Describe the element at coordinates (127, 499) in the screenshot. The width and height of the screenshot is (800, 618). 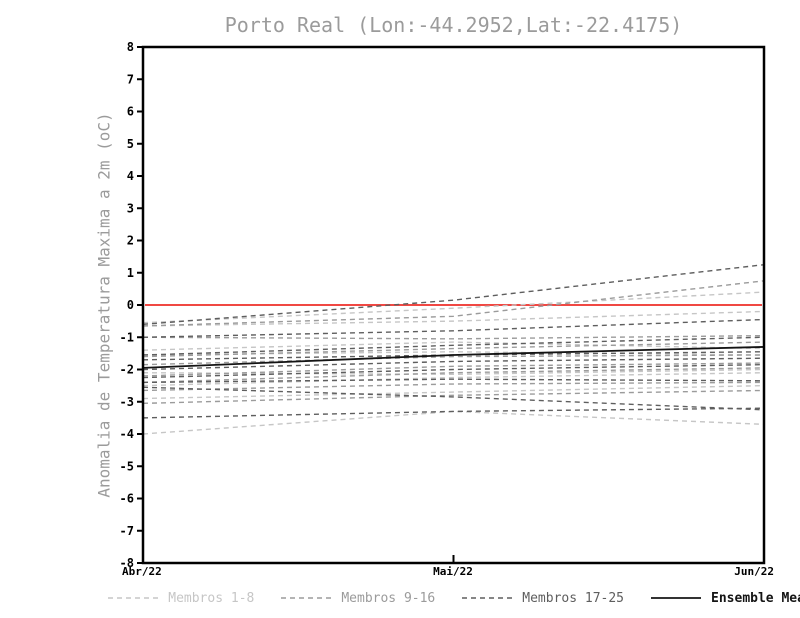
I see `svg-text: -6` at that location.